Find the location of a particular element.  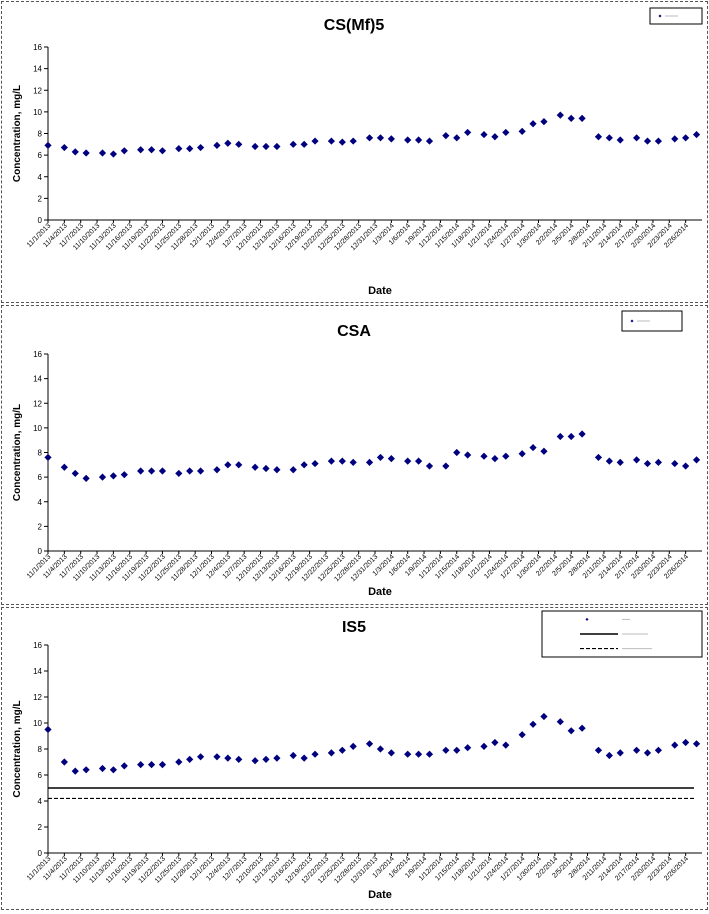

chart-title: CSA is located at coordinates (354, 331).